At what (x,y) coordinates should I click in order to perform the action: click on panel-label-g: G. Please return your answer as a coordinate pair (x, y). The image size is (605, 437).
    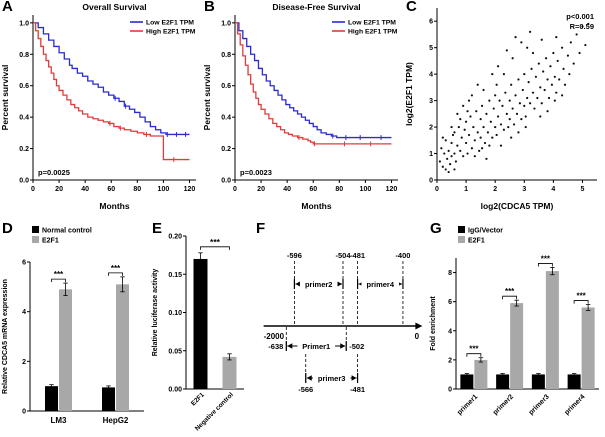
    Looking at the image, I should click on (436, 228).